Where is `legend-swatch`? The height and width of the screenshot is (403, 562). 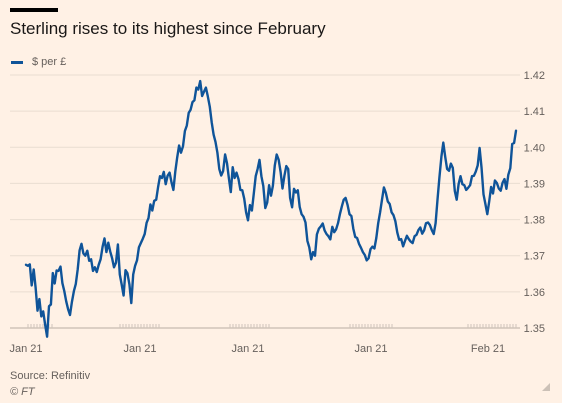
legend-swatch is located at coordinates (17, 62).